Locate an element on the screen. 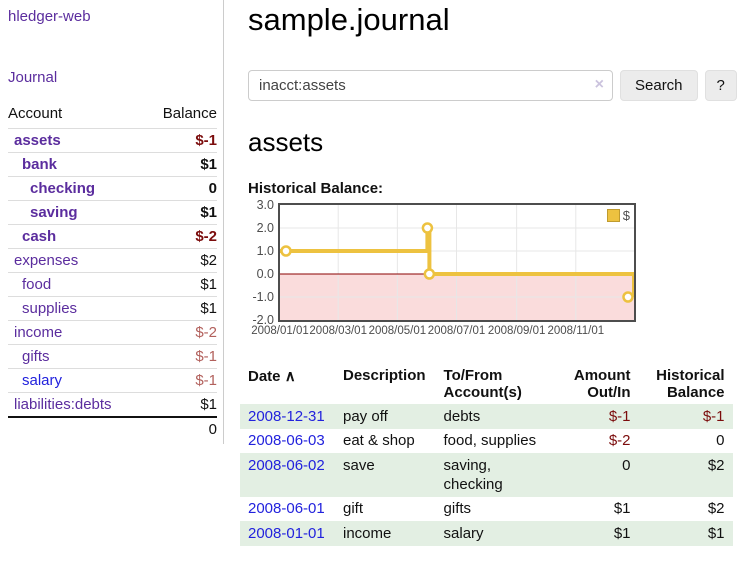 This screenshot has height=582, width=742. account-row: bank $1 is located at coordinates (112, 164).